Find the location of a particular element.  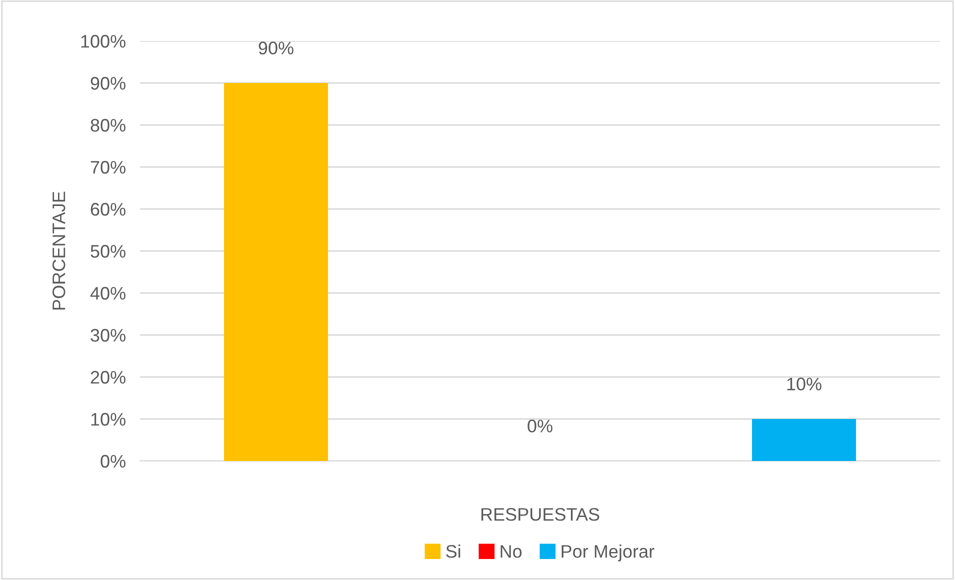

y-tick-label: 60% is located at coordinates (108, 209).